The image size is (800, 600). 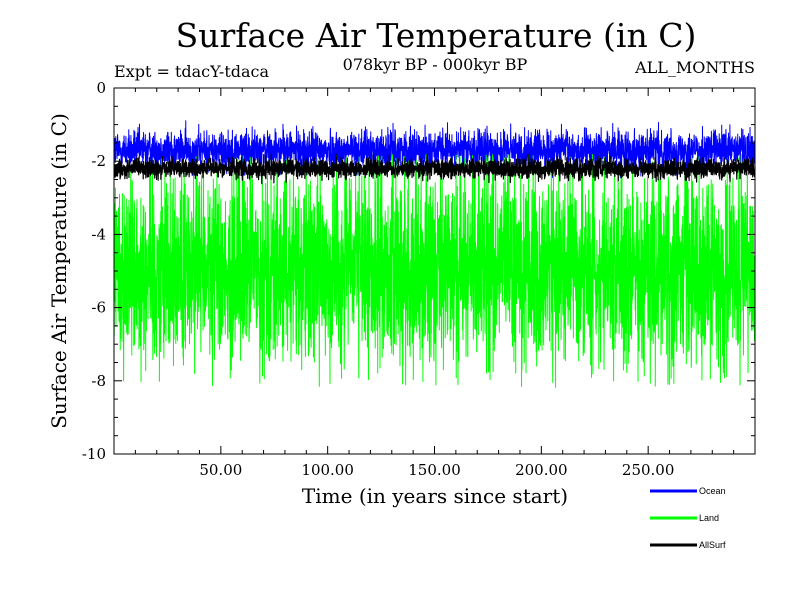 What do you see at coordinates (192, 71) in the screenshot?
I see `expt-label: Expt = tdacY-tdaca` at bounding box center [192, 71].